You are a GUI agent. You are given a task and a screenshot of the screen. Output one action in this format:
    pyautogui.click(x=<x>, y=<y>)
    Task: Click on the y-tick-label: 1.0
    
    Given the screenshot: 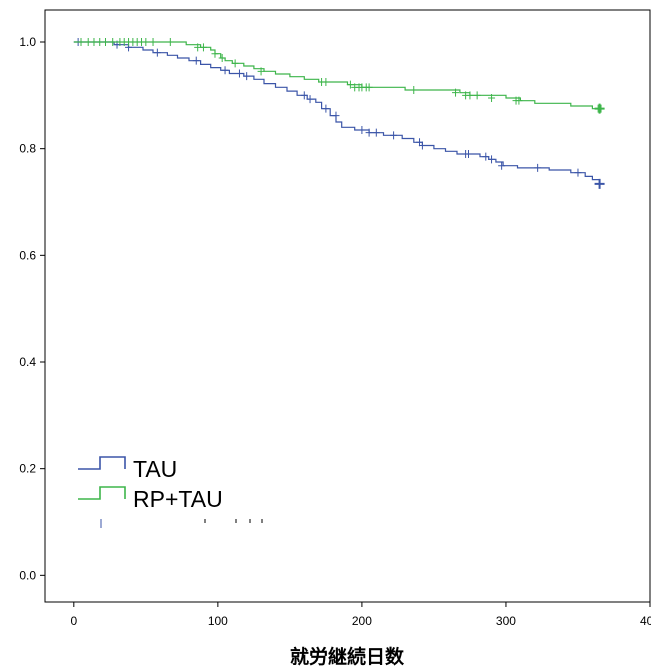 What is the action you would take?
    pyautogui.click(x=27, y=42)
    